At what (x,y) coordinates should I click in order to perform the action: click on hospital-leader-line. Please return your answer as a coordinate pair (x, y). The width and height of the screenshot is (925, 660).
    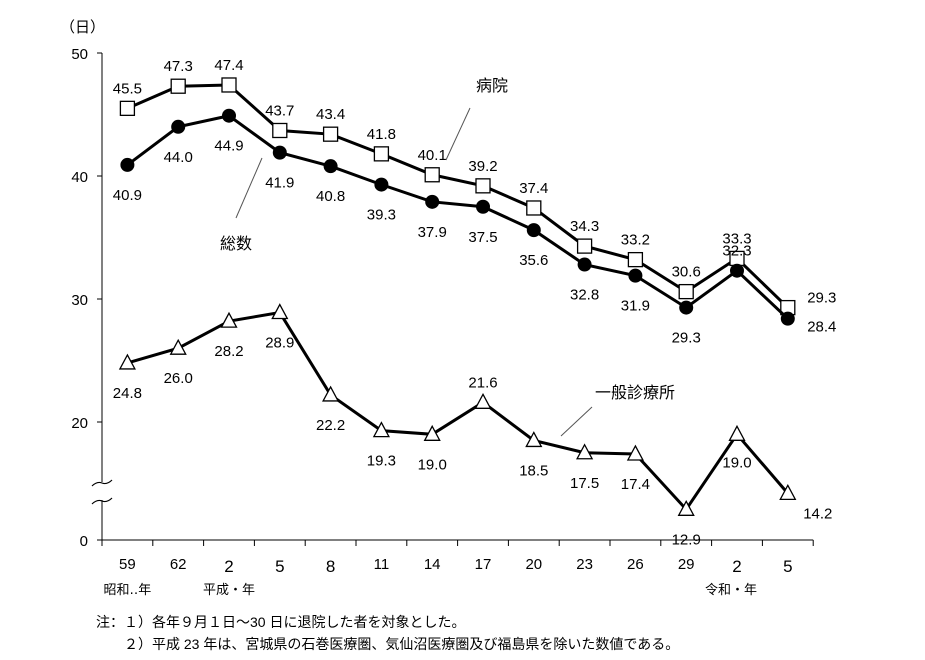
    Looking at the image, I should click on (458, 134).